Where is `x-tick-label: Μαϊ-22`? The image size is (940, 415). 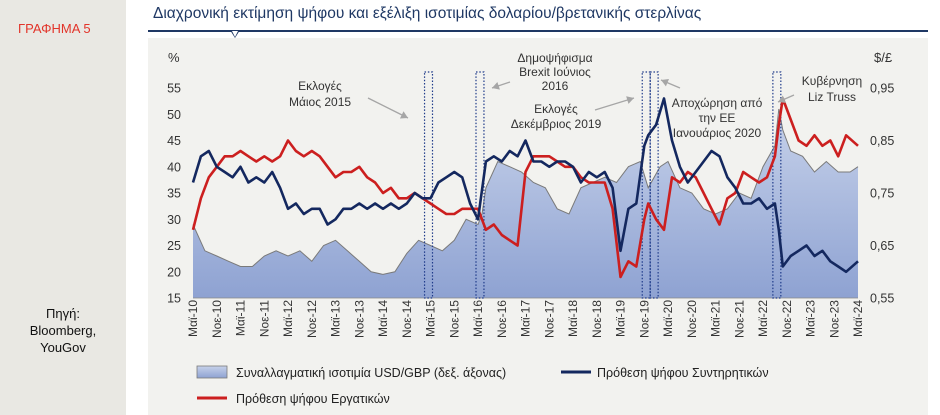
x-tick-label: Μαϊ-22 is located at coordinates (763, 318).